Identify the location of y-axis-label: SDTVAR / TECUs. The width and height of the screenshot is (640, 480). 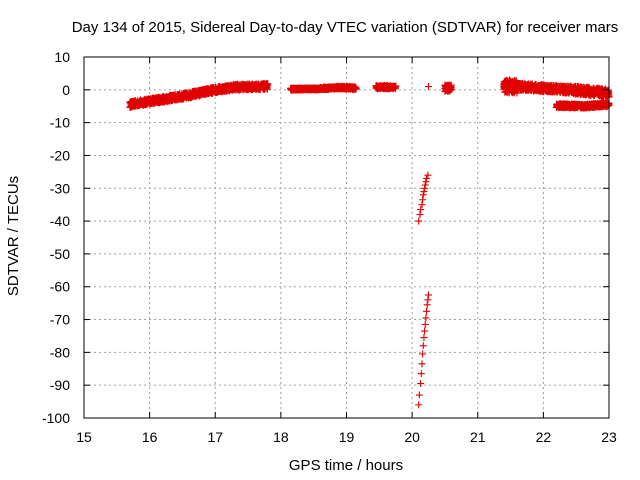
(13, 236).